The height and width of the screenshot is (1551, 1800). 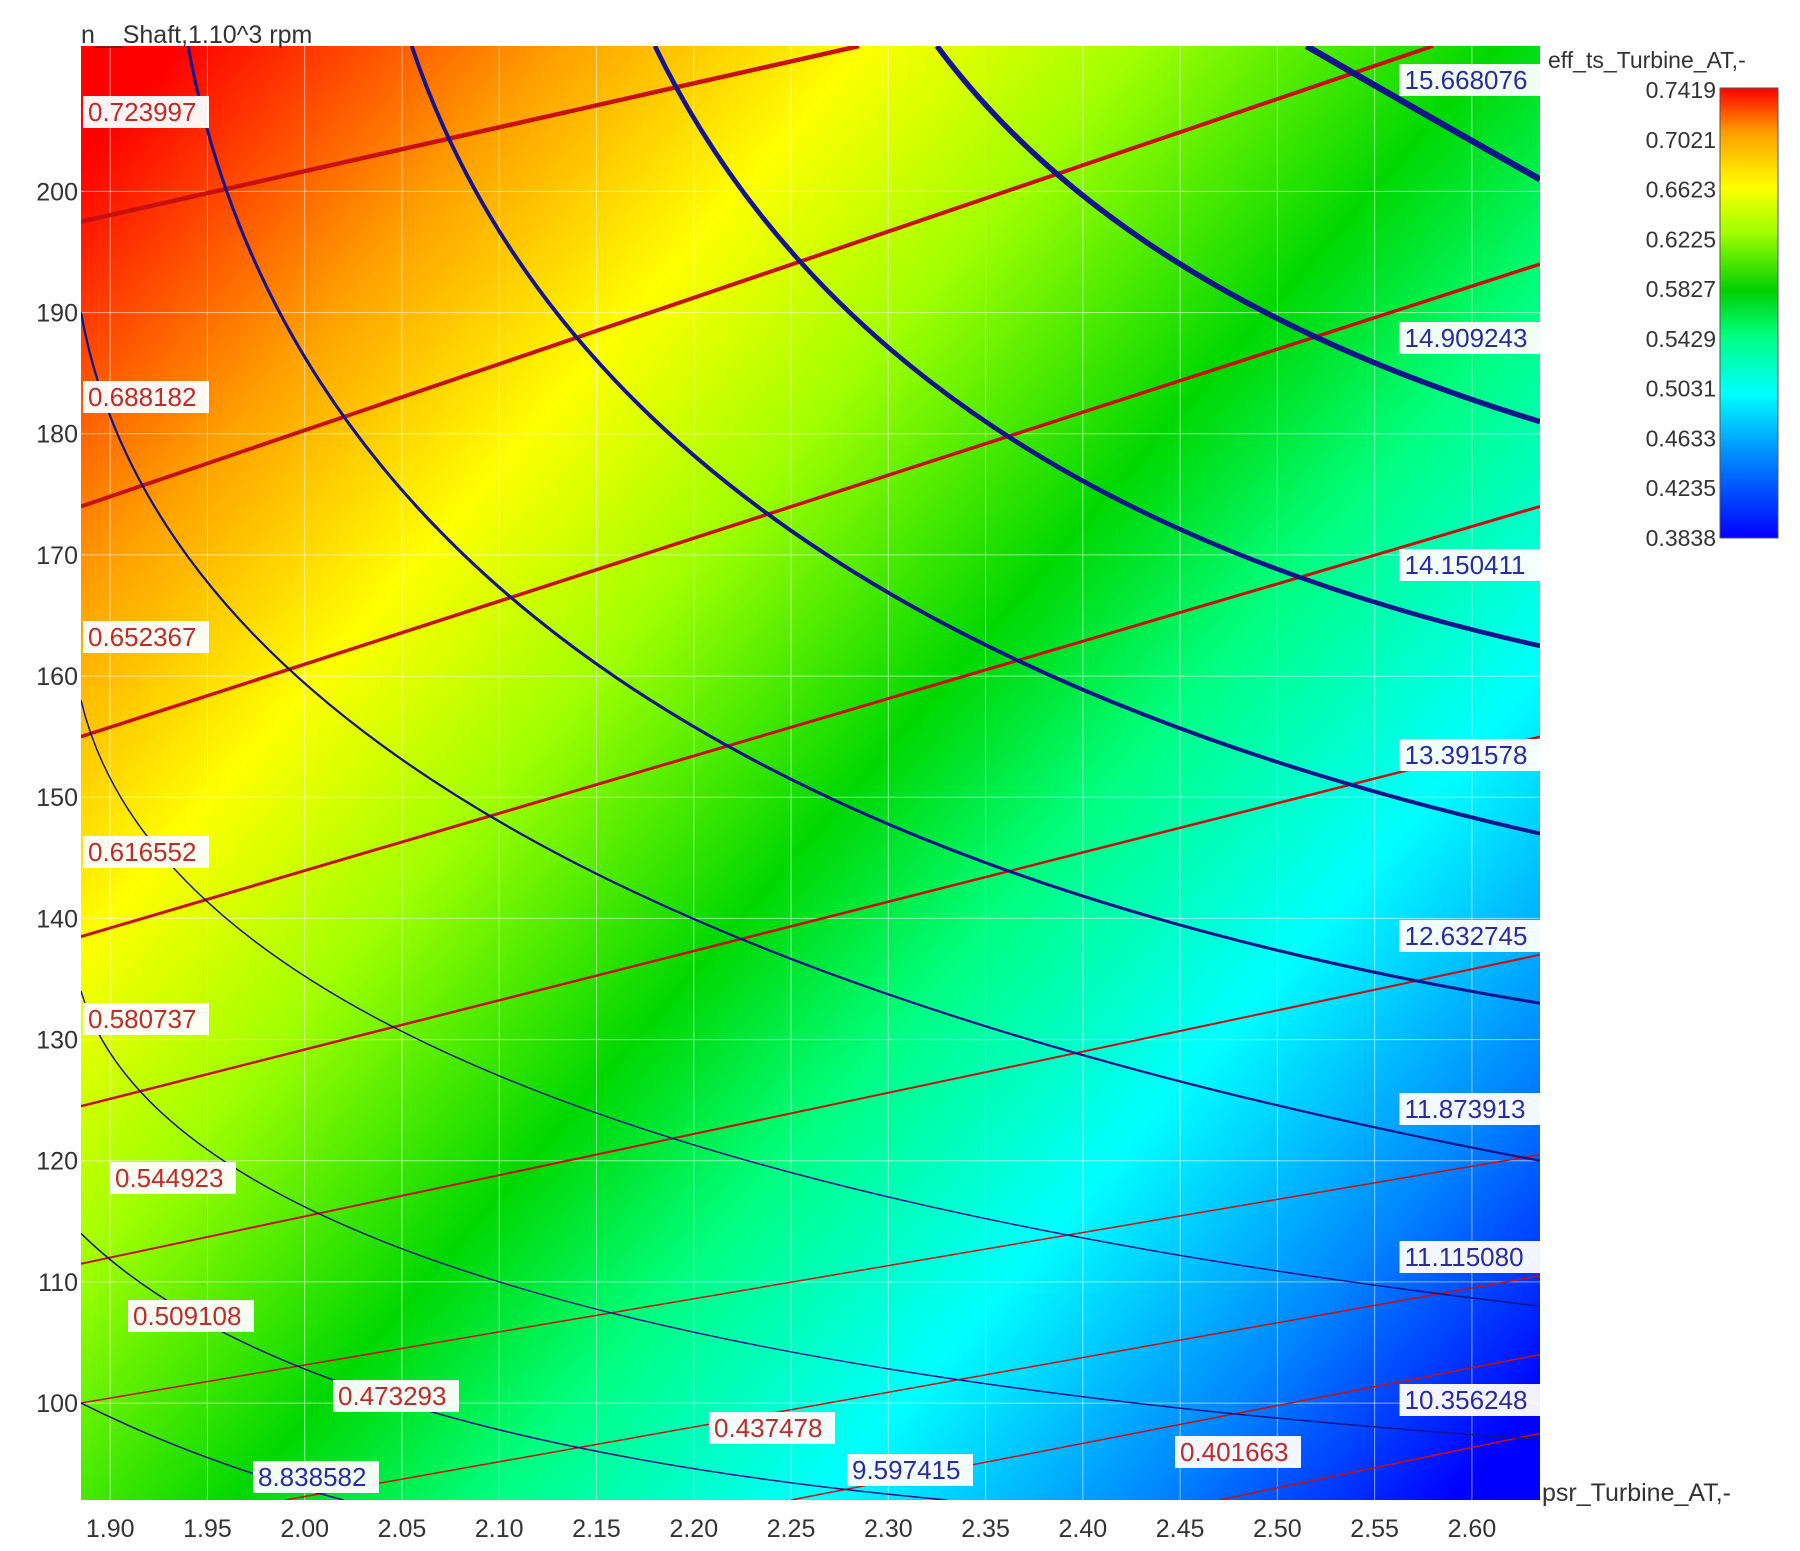 I want to click on y-tick-label: 100, so click(x=57, y=1404).